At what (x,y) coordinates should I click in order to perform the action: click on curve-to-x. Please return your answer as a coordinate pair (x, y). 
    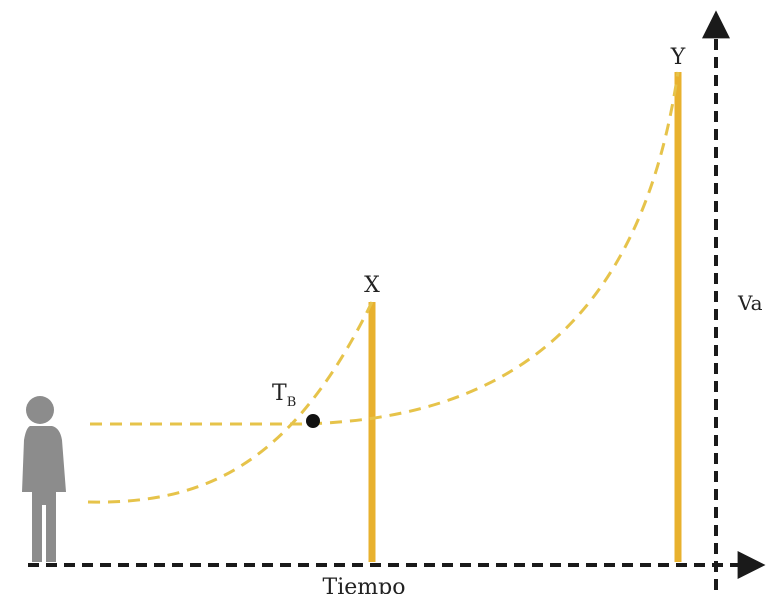
    Looking at the image, I should click on (230, 402).